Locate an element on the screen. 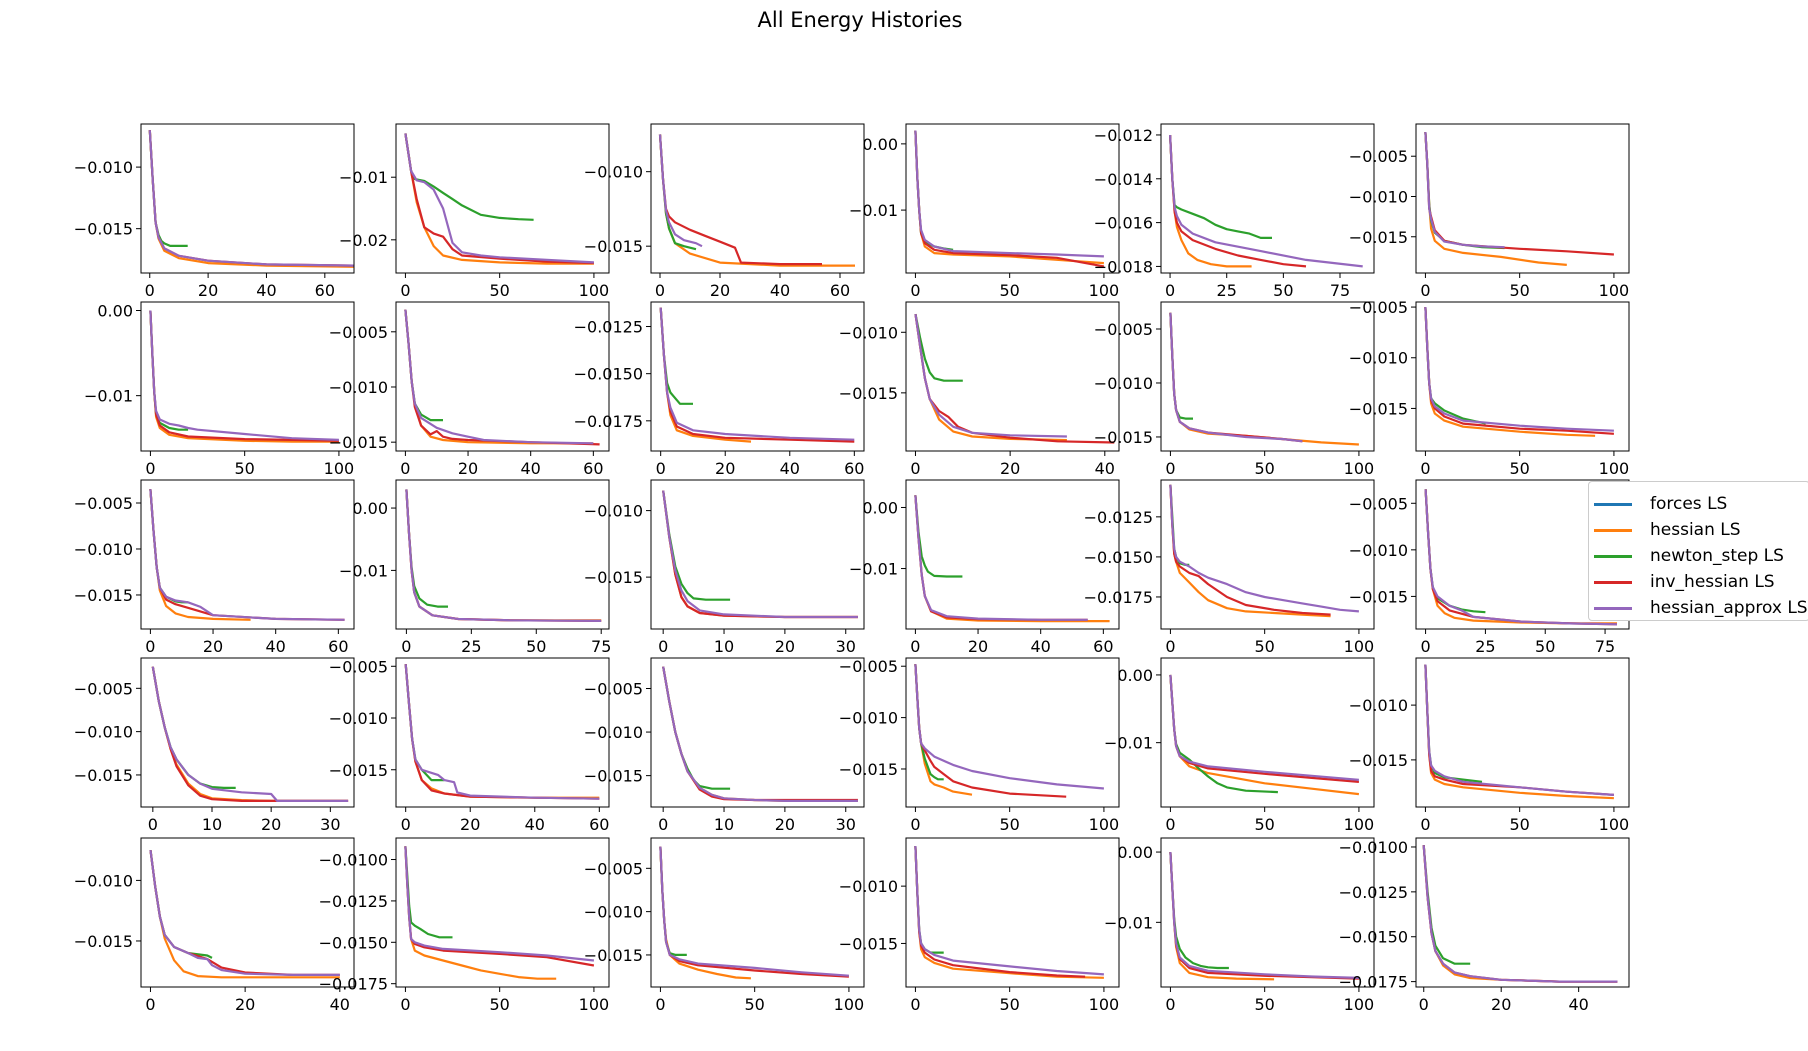  subplot-20: 0 20 40 60 −0.015 −0.010 −0.005 is located at coordinates (469, 745).